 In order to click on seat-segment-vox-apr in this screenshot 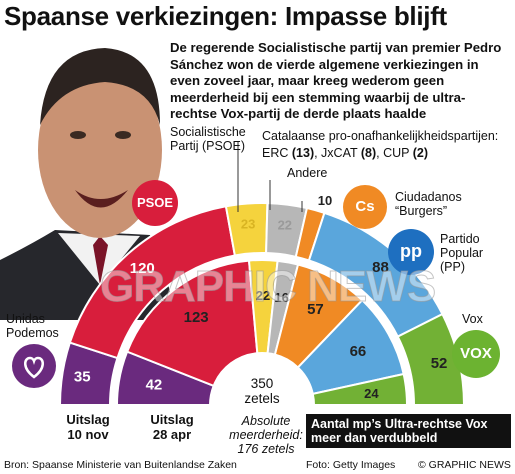, I will do `click(360, 389)`.